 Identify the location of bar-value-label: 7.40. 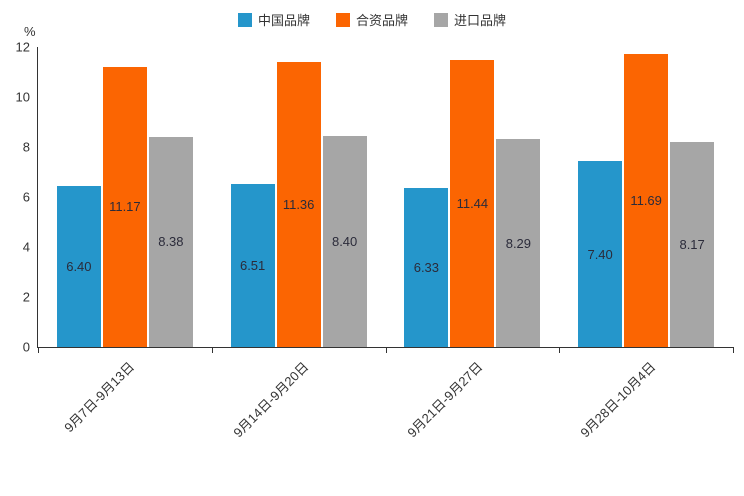
(600, 254).